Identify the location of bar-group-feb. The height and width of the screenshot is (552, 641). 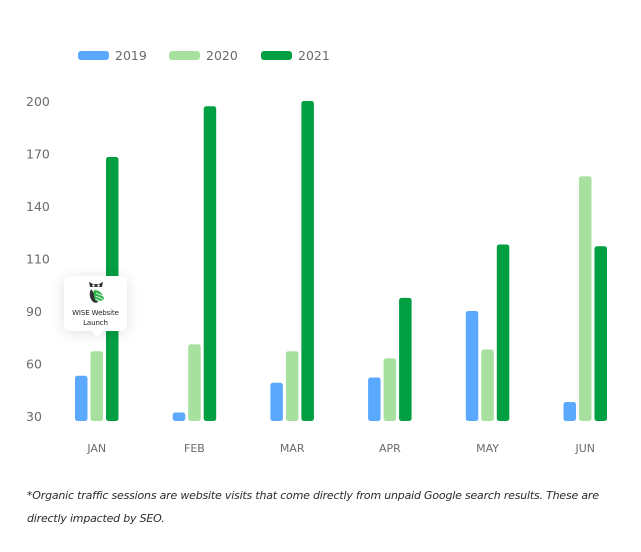
(194, 264).